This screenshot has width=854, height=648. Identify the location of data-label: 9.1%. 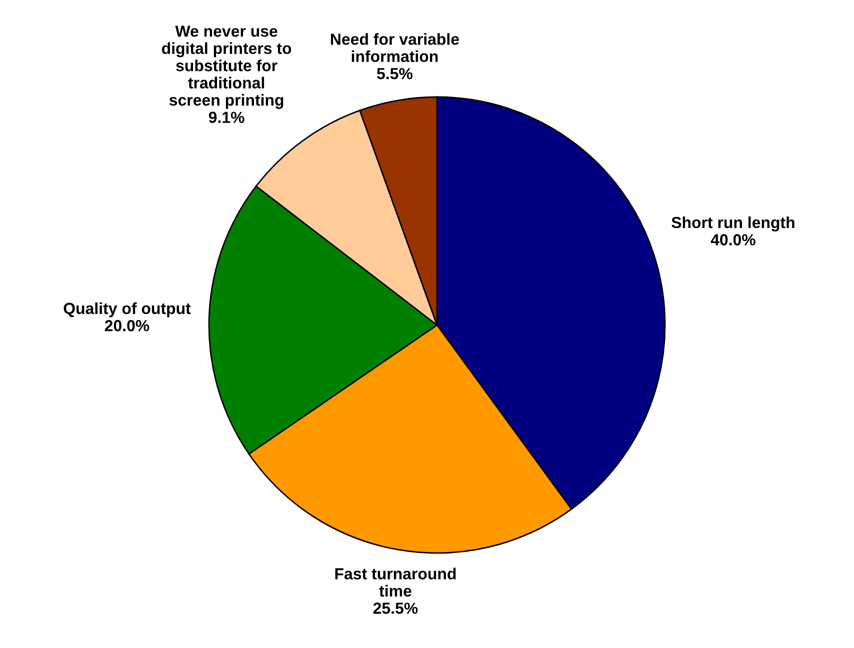
(226, 117).